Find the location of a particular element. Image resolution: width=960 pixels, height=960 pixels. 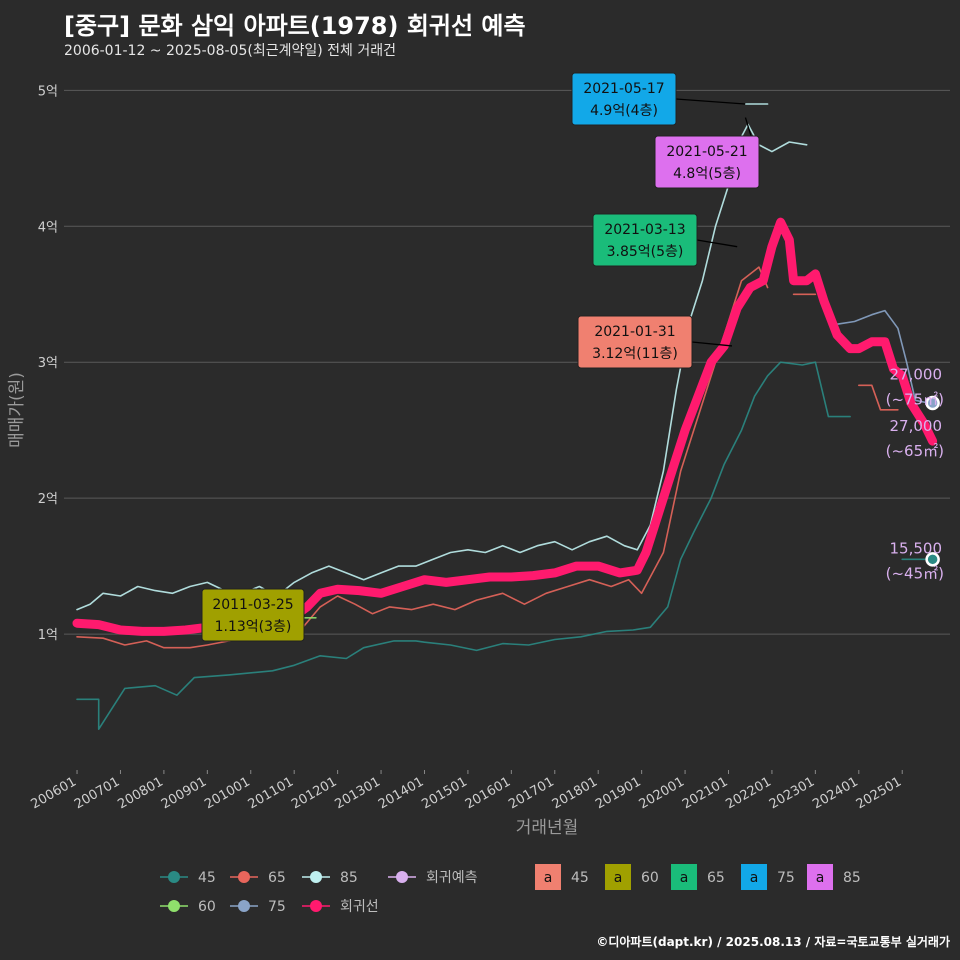

legend-box-item-65: a 65 is located at coordinates (698, 877).